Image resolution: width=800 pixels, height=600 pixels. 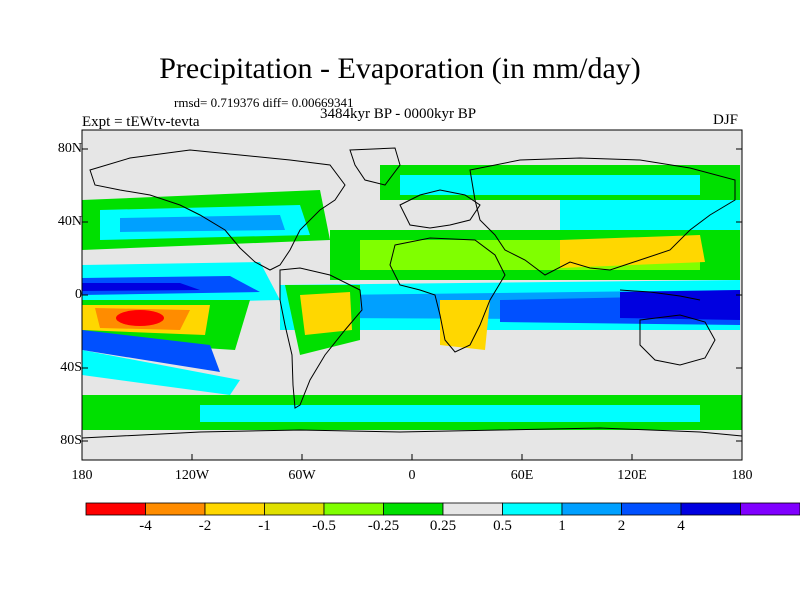 What do you see at coordinates (321, 338) in the screenshot?
I see `coast-south-america` at bounding box center [321, 338].